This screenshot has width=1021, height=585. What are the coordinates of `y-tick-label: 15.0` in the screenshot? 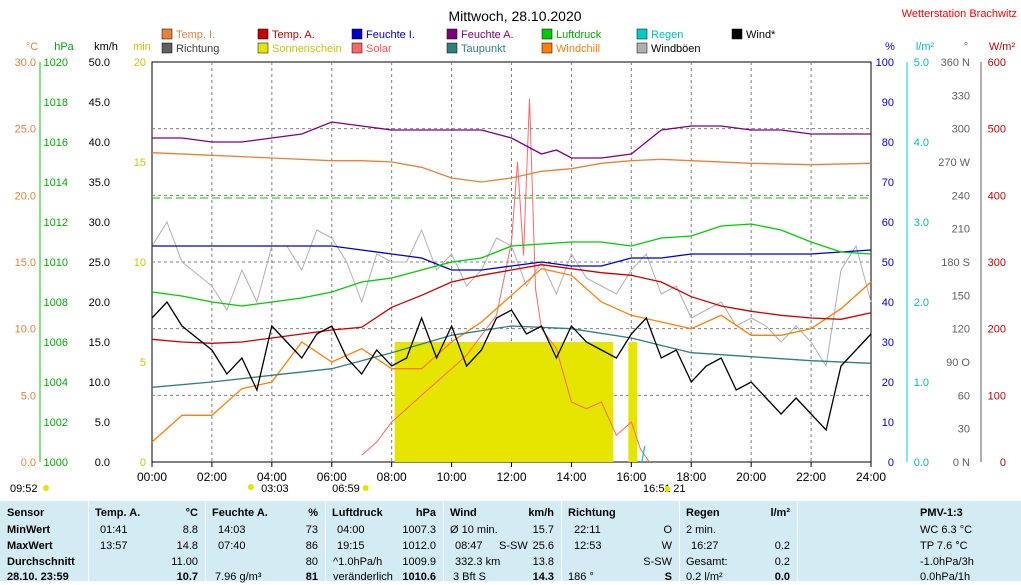 It's located at (25, 263).